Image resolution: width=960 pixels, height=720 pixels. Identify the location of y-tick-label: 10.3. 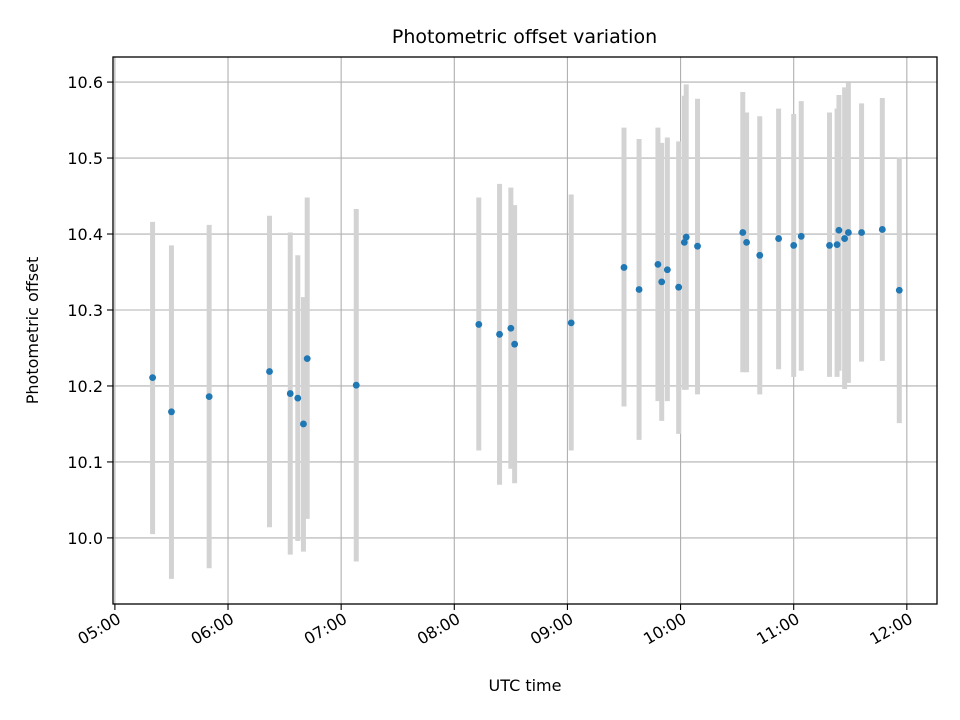
(85, 310).